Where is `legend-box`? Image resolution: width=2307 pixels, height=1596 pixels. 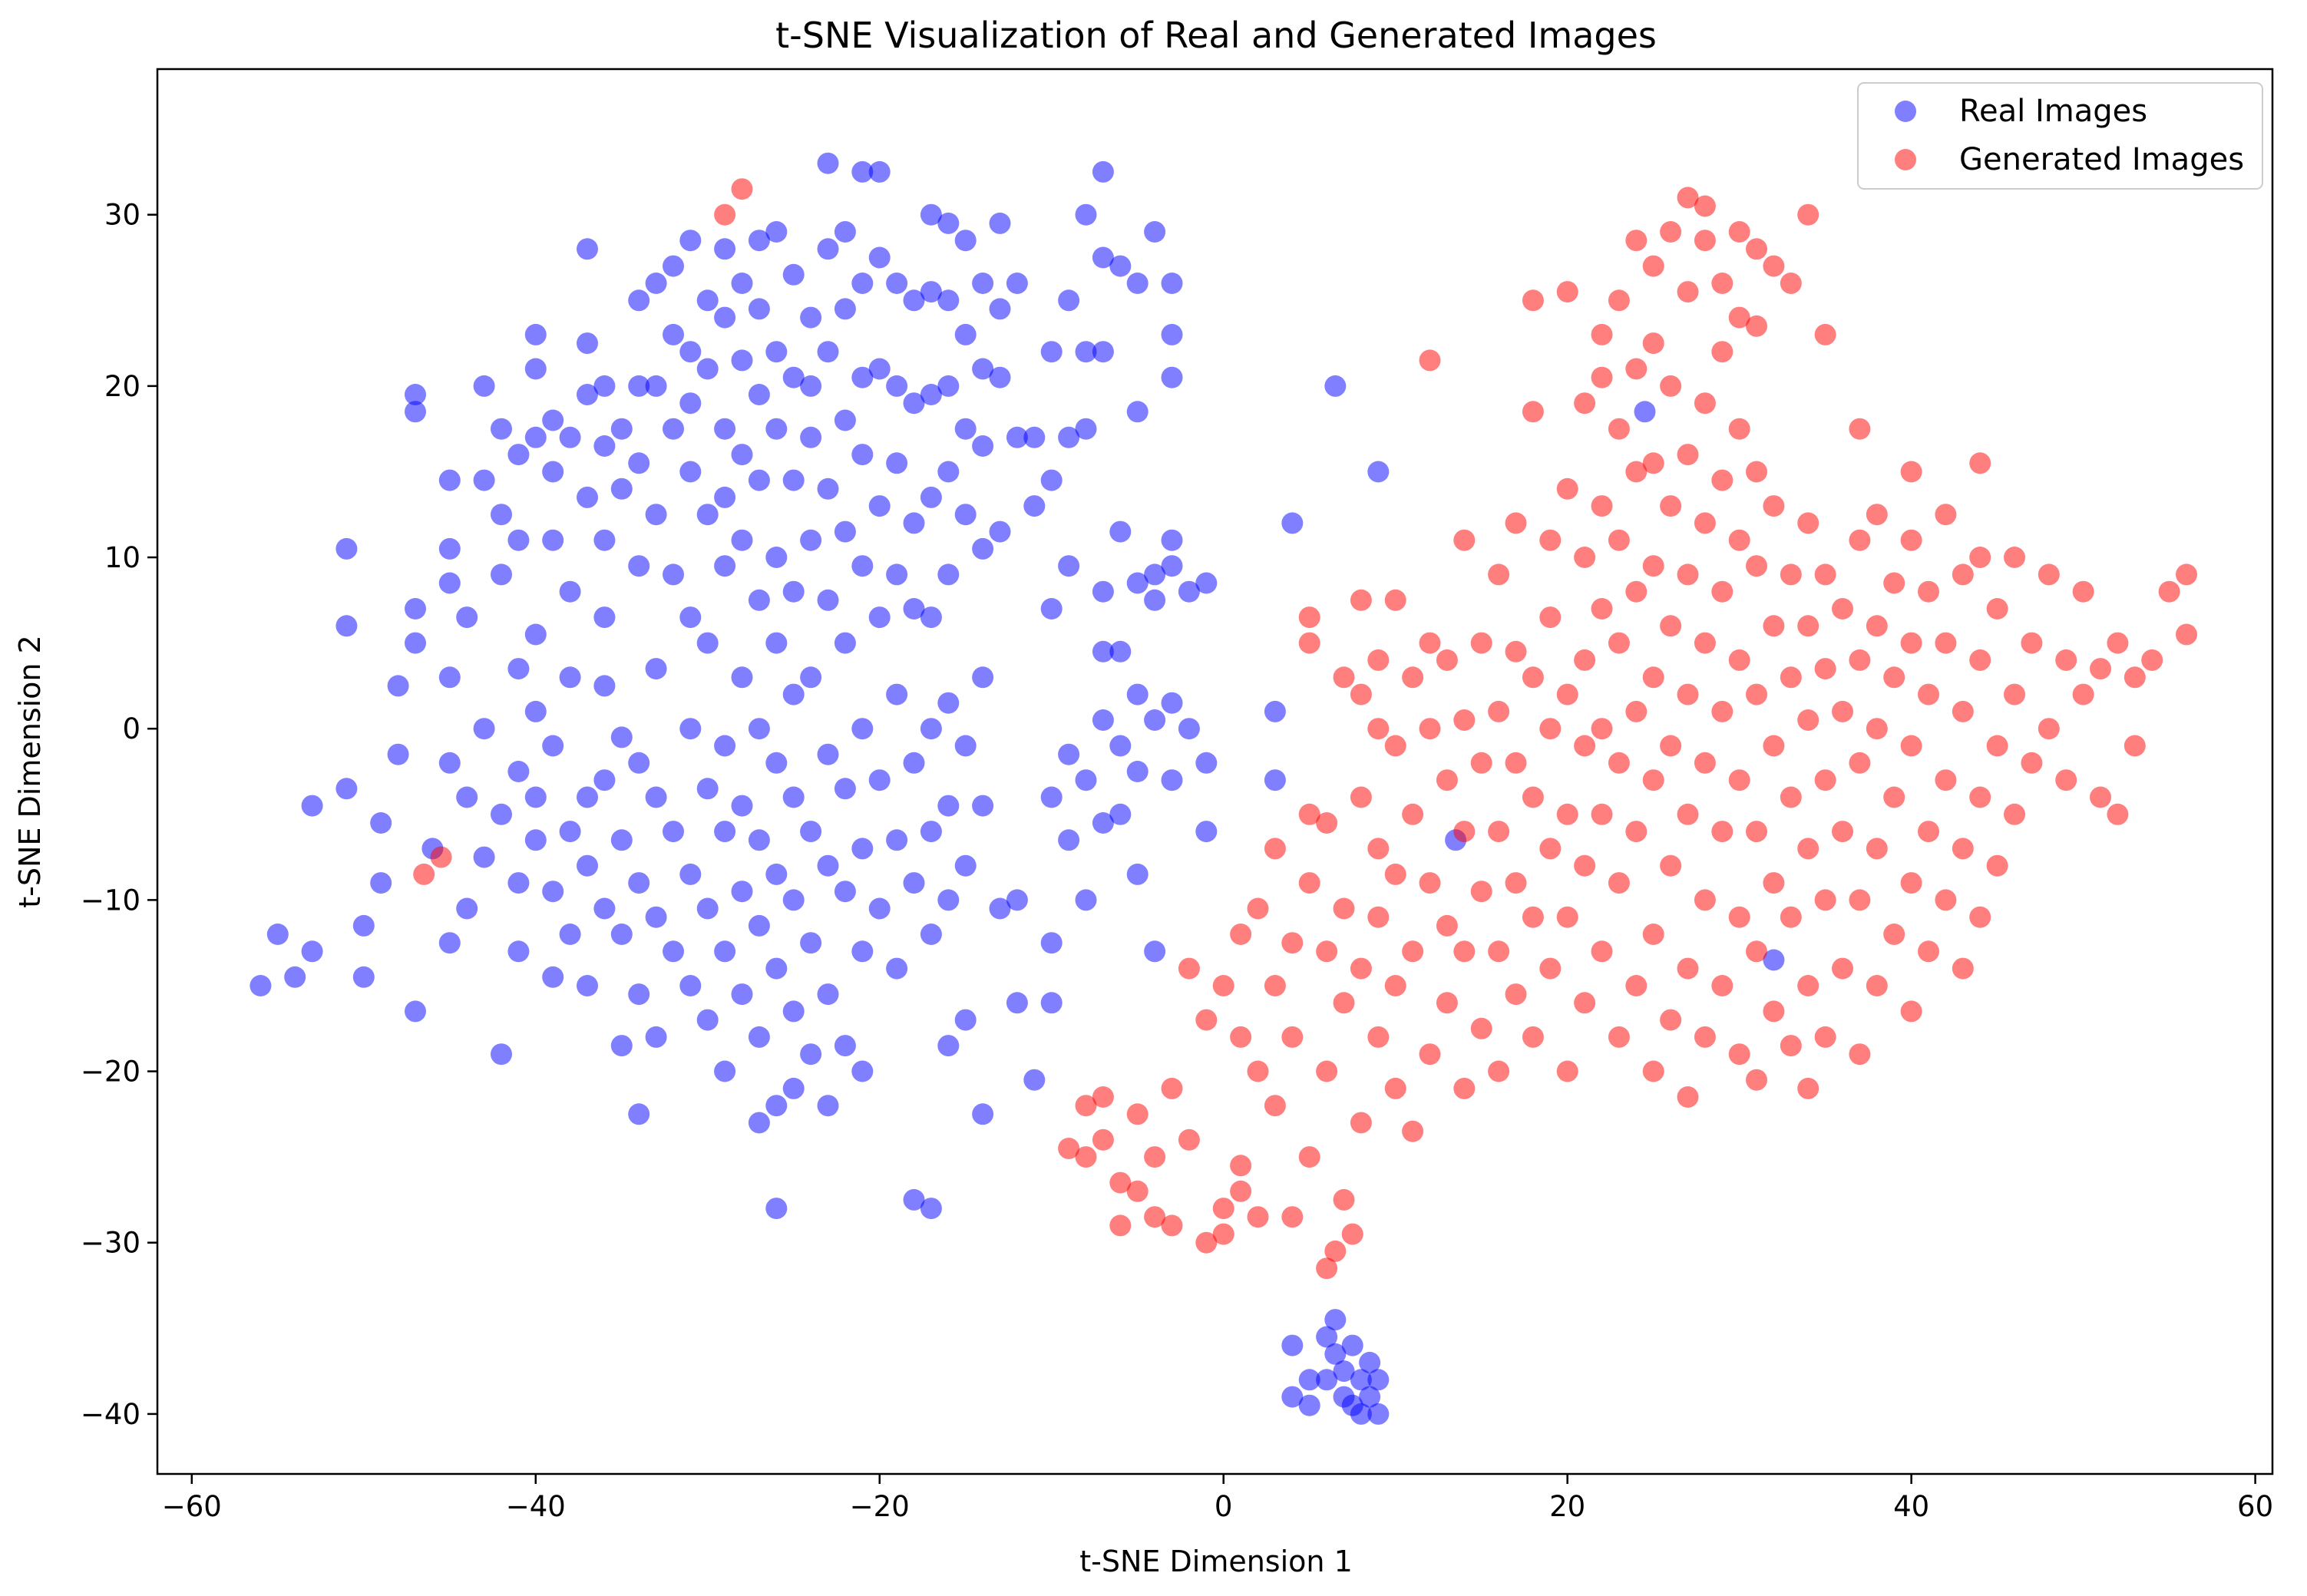
legend-box is located at coordinates (2060, 136).